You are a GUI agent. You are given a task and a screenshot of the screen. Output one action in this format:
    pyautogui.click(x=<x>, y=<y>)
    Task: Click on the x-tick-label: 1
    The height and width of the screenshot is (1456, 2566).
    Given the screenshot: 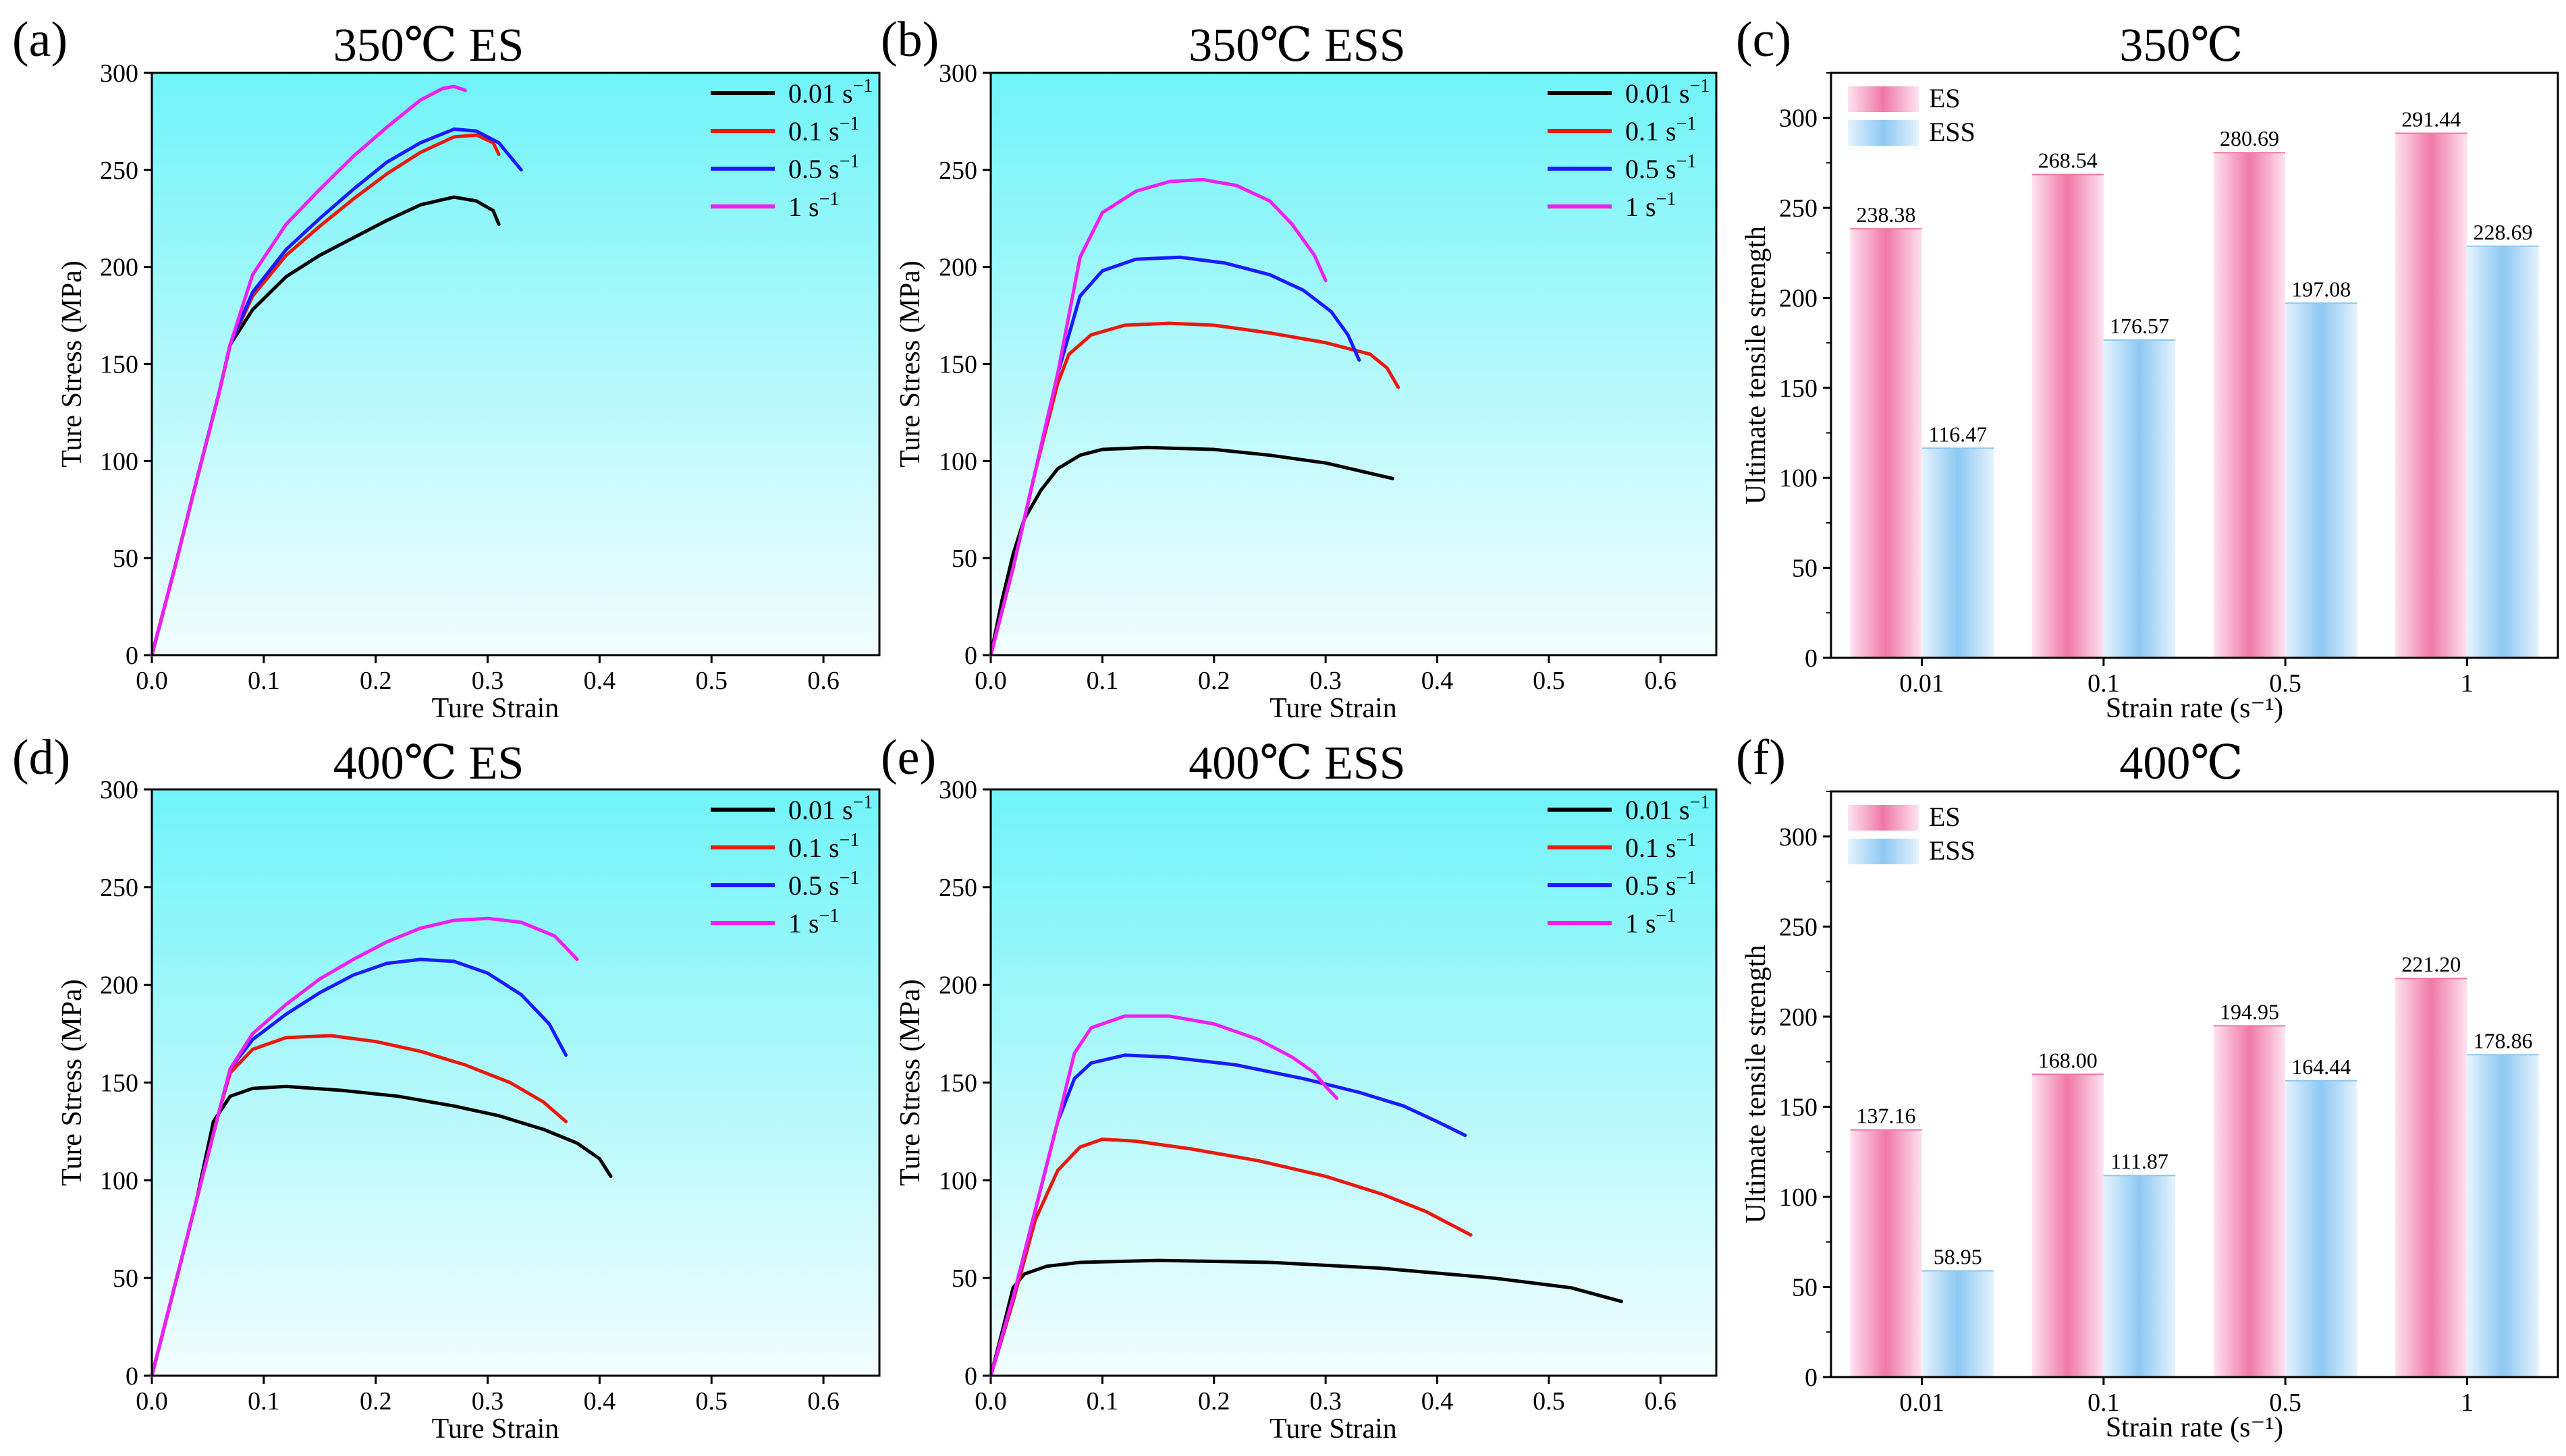 What is the action you would take?
    pyautogui.click(x=2467, y=683)
    